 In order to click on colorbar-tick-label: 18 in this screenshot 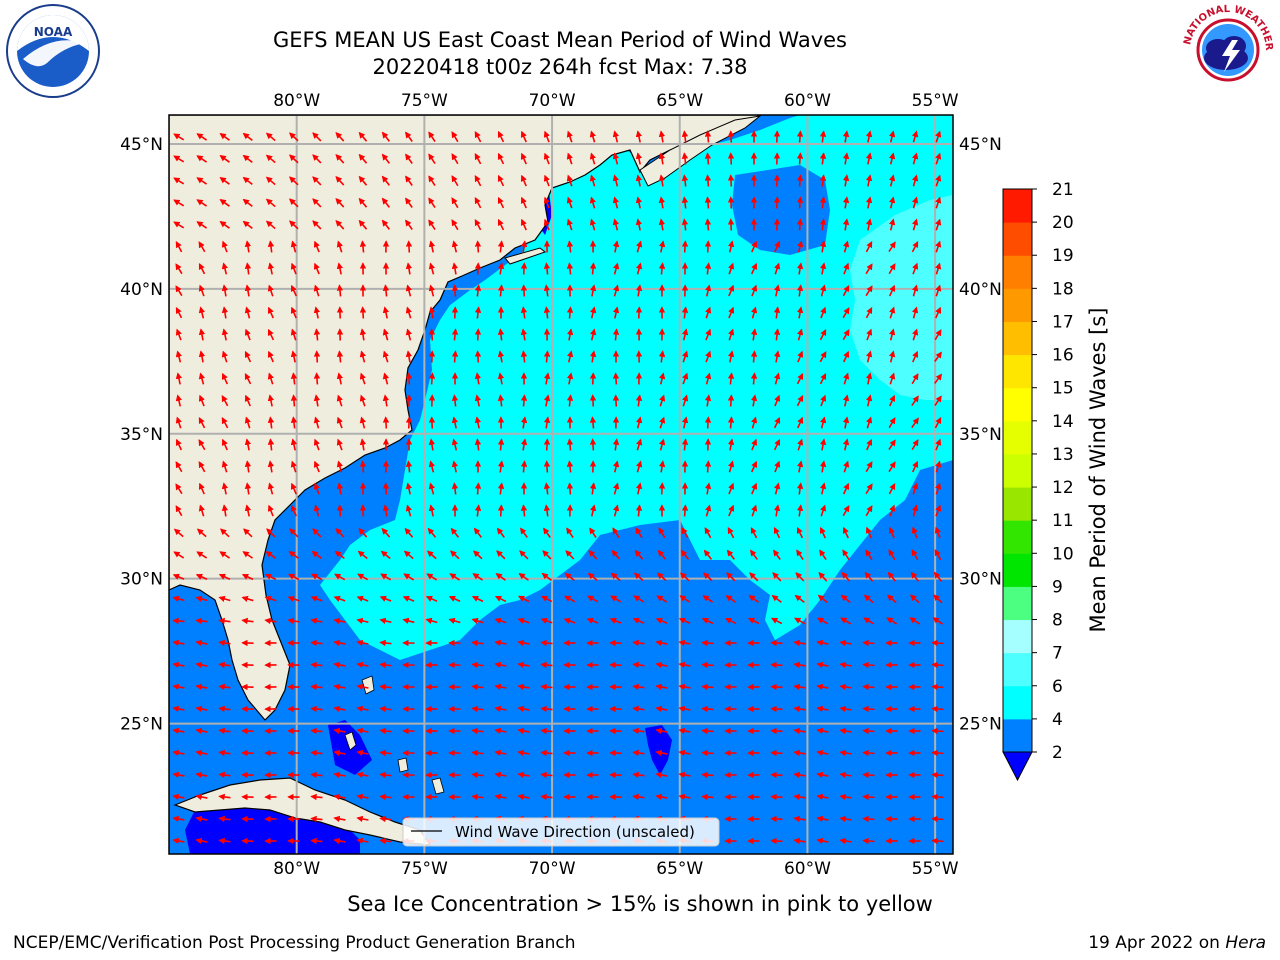, I will do `click(1063, 289)`.